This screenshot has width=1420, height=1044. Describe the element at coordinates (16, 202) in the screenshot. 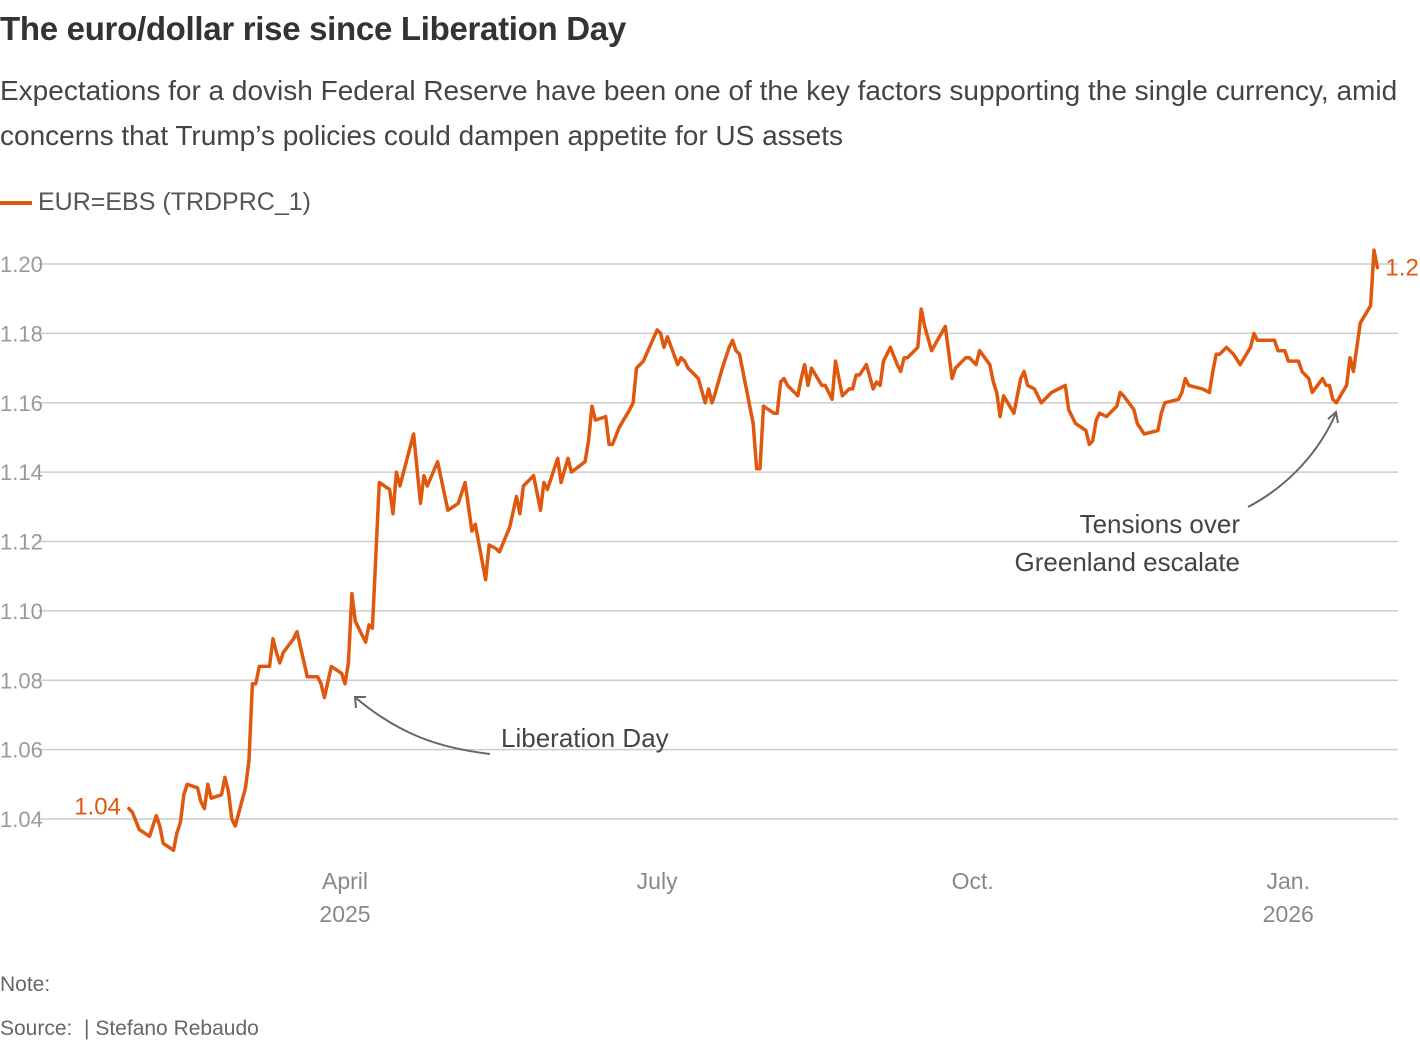

I see `legend-swatch-line-icon` at that location.